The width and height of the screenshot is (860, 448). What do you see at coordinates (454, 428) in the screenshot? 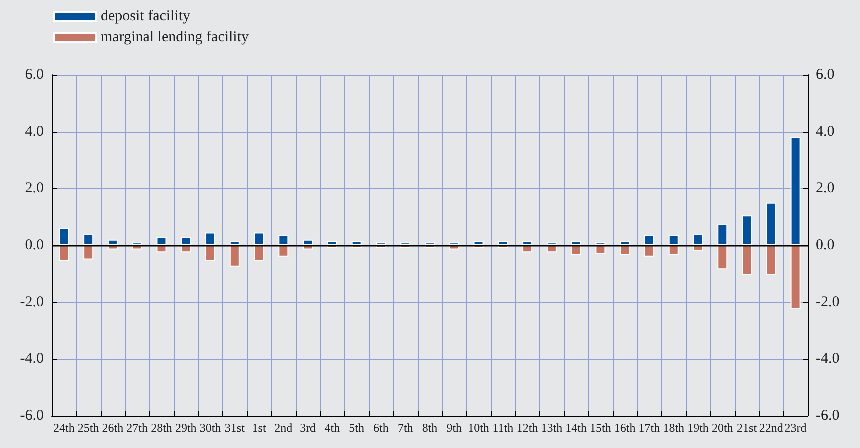
I see `x-tick-label: 9th` at bounding box center [454, 428].